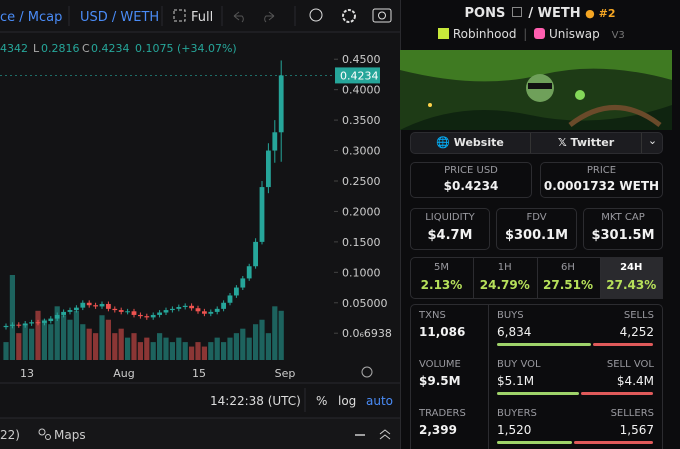  What do you see at coordinates (615, 116) in the screenshot?
I see `bridge` at bounding box center [615, 116].